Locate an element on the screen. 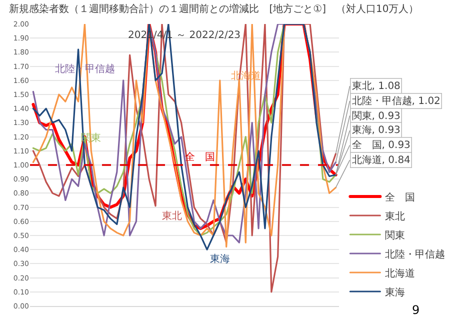  annotation: 東海 is located at coordinates (220, 259).